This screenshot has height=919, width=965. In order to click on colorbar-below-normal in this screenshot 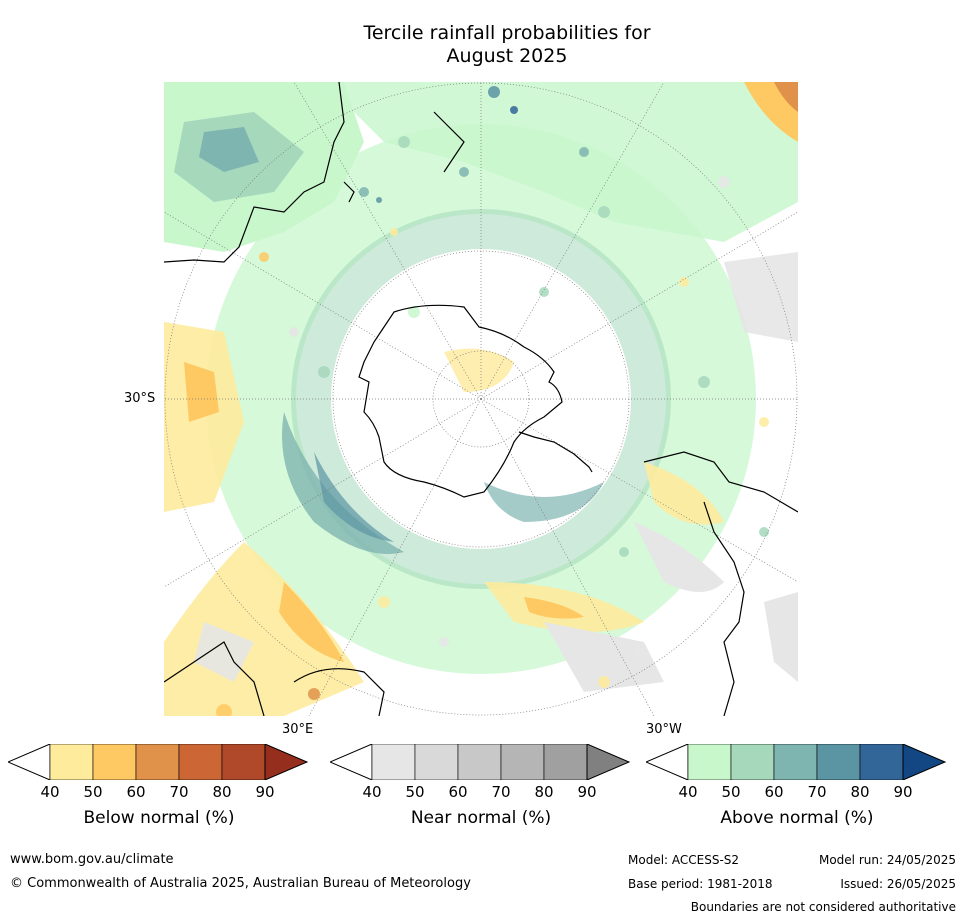, I will do `click(159, 762)`.